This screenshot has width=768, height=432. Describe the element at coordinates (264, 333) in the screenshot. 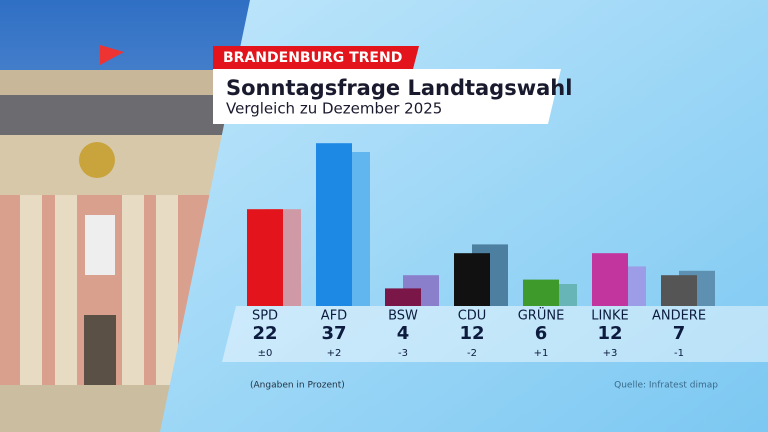

I see `value-label: 22` at that location.